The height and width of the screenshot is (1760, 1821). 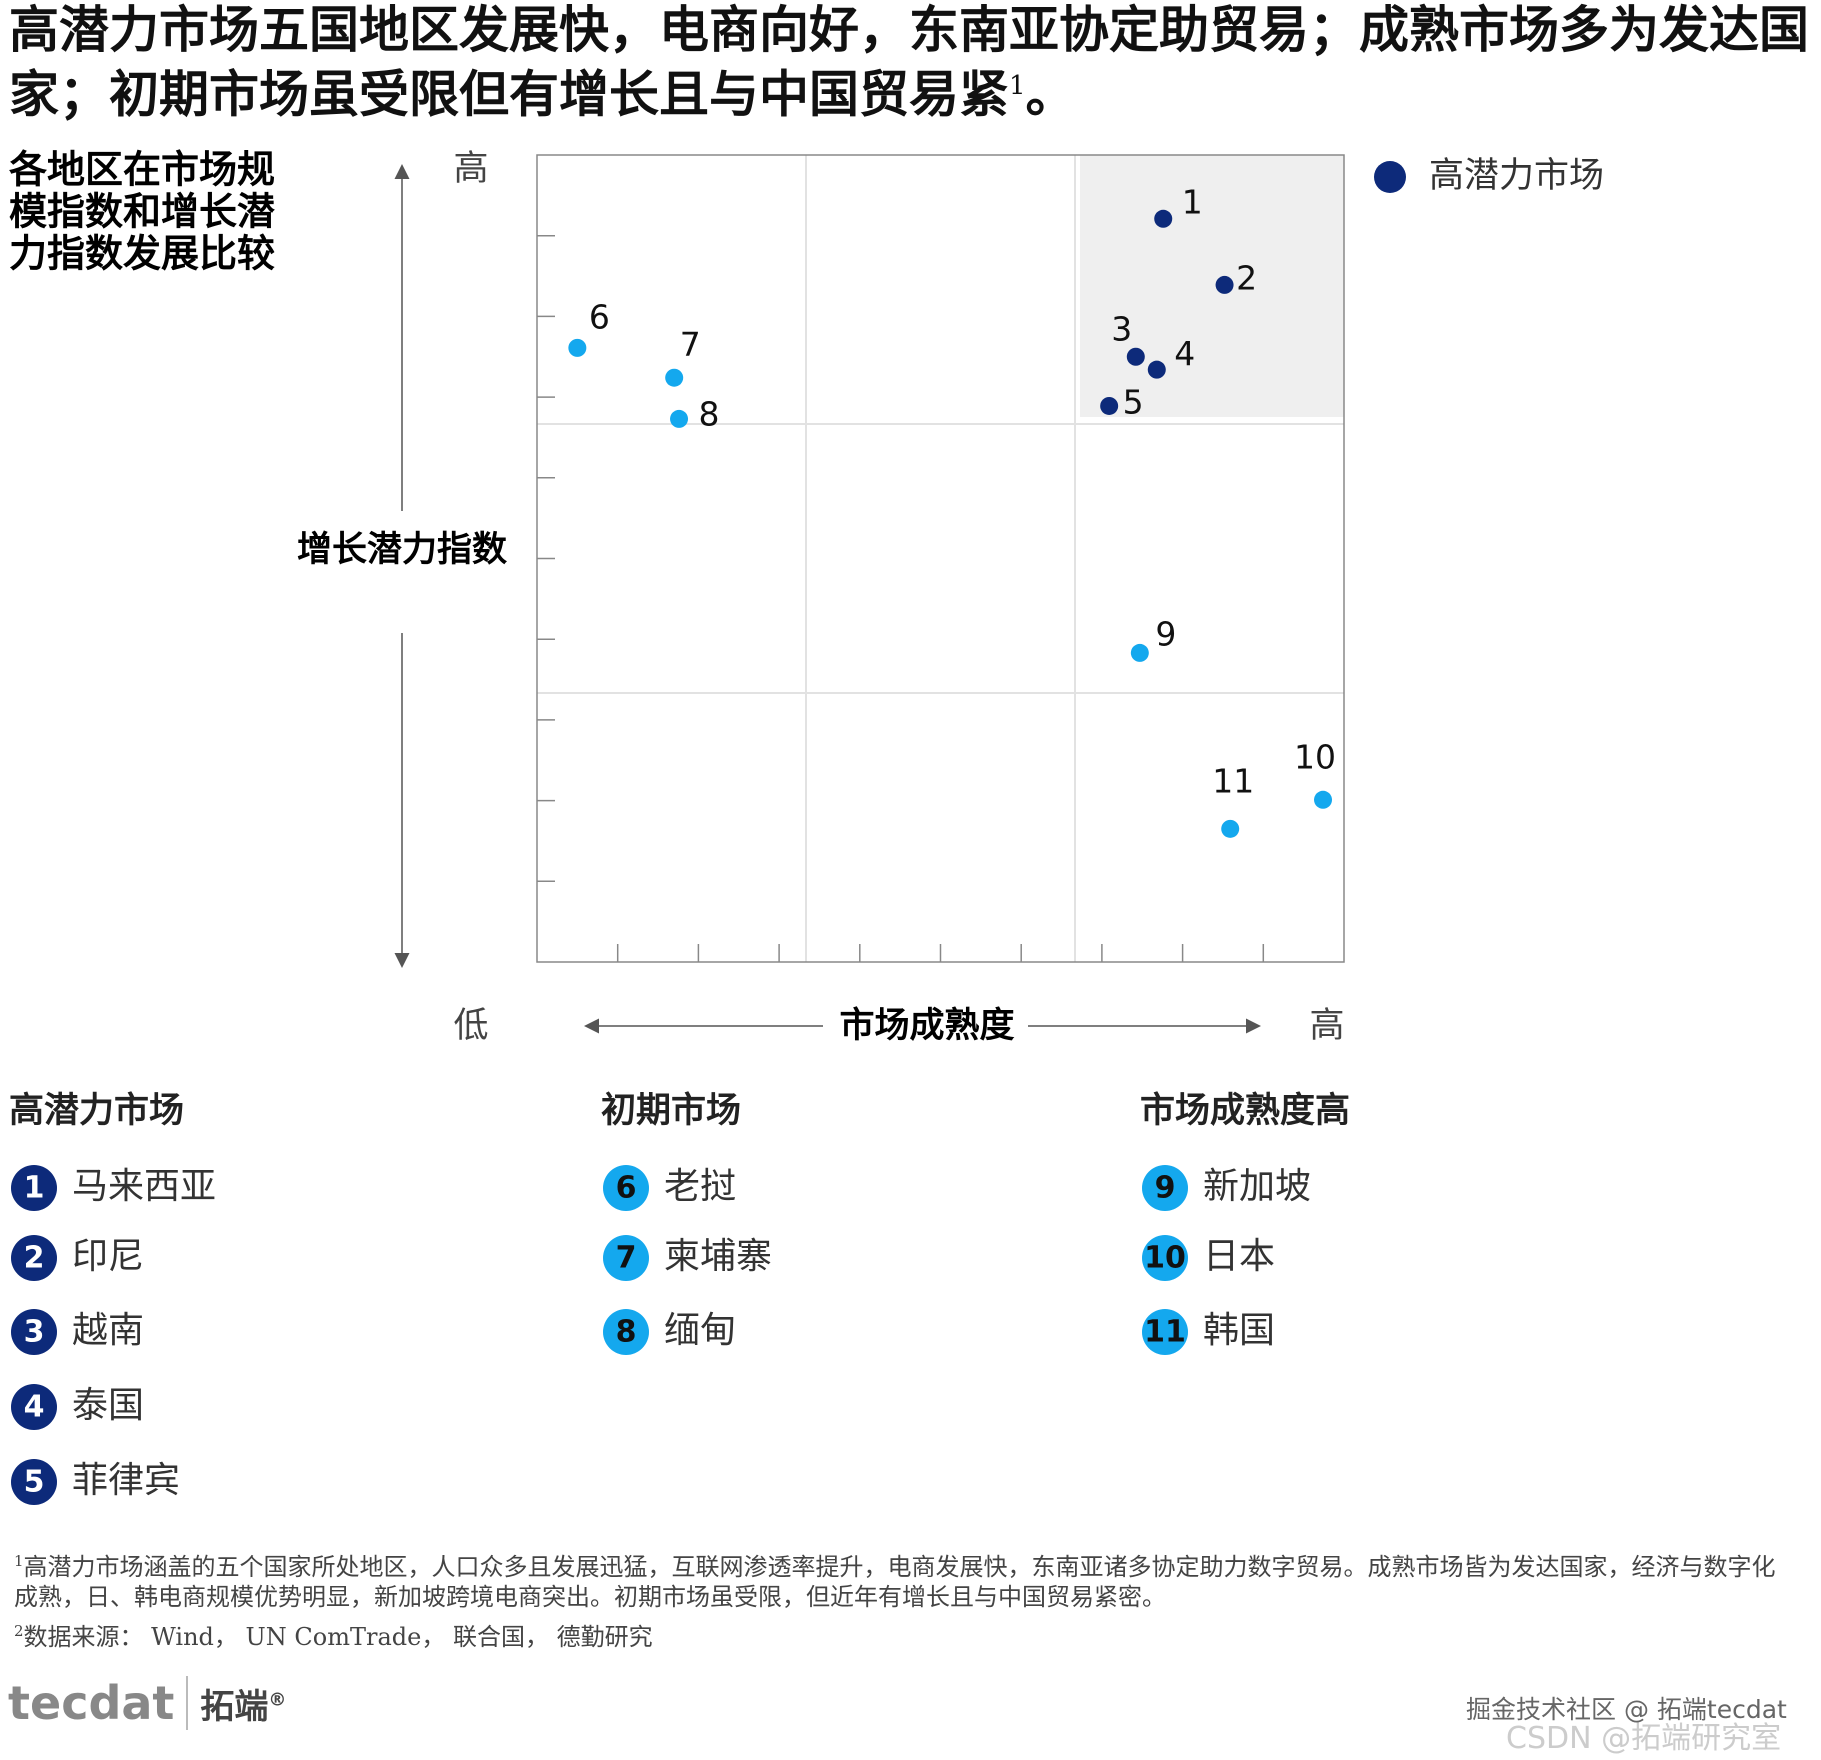 I want to click on group-number: 6, so click(x=626, y=1188).